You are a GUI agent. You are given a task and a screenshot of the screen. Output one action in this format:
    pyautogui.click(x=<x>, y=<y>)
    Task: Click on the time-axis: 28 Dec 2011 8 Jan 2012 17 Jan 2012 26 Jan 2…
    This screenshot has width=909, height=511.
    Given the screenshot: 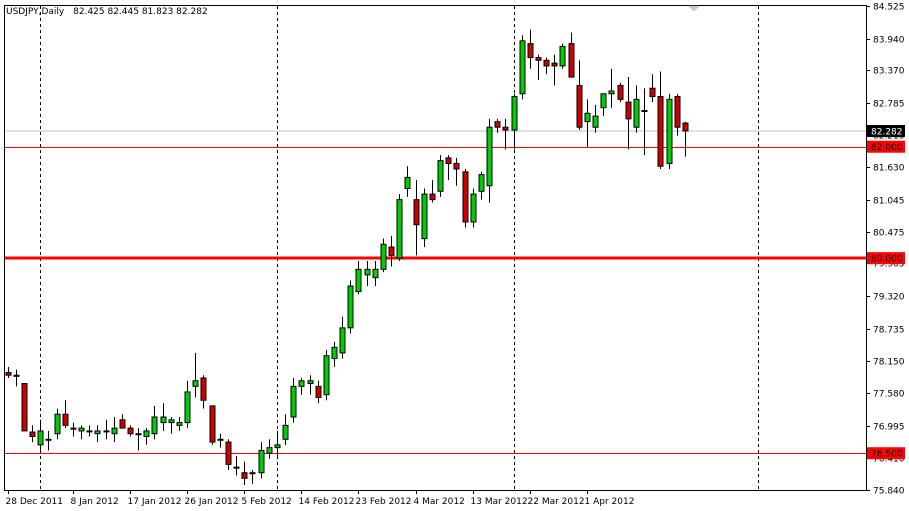 What is the action you would take?
    pyautogui.click(x=320, y=498)
    